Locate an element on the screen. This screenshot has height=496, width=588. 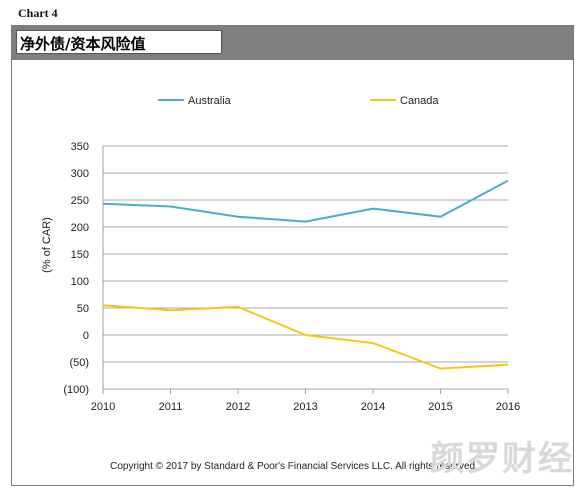
x-tick-label: 2011 is located at coordinates (171, 407).